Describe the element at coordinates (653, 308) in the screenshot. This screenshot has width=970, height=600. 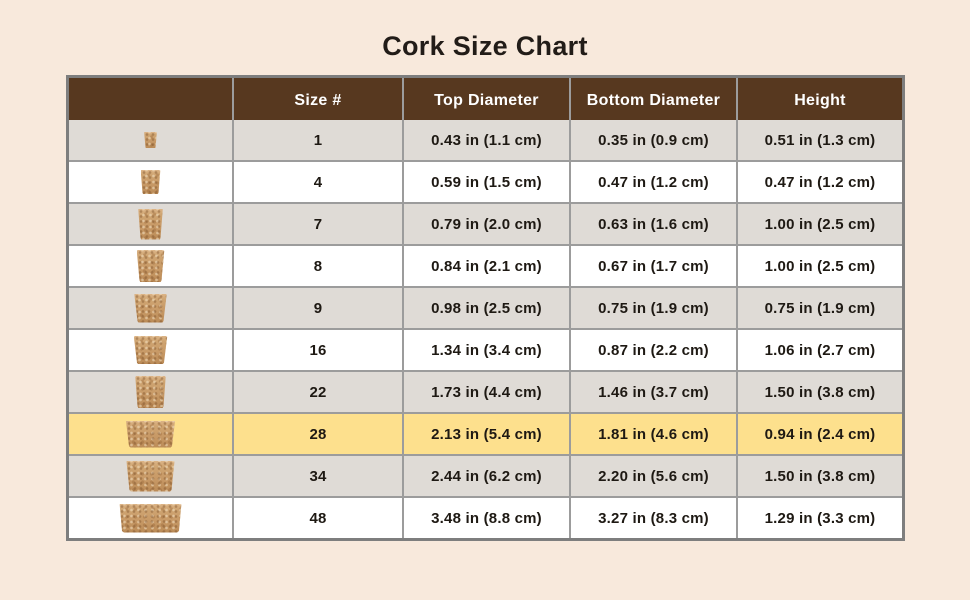
I see `bottom-diameter-cell: 0.75 in (1.9 cm)` at that location.